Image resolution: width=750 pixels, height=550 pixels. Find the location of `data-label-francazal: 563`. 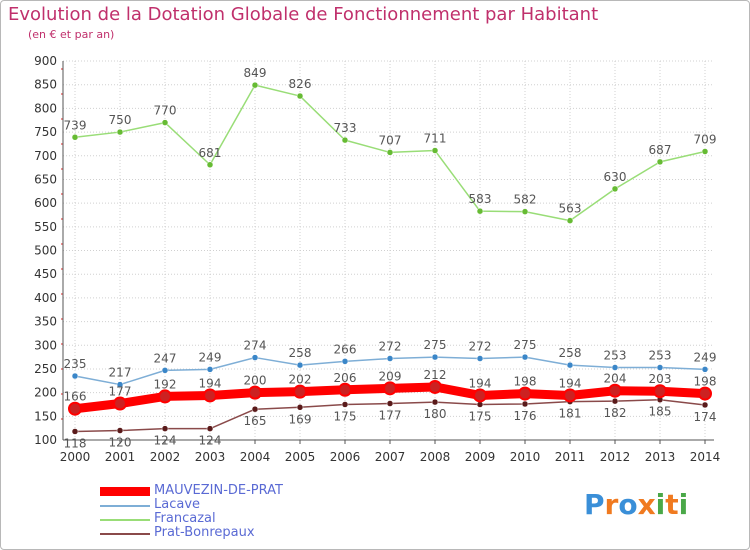

data-label-francazal: 563 is located at coordinates (570, 209).